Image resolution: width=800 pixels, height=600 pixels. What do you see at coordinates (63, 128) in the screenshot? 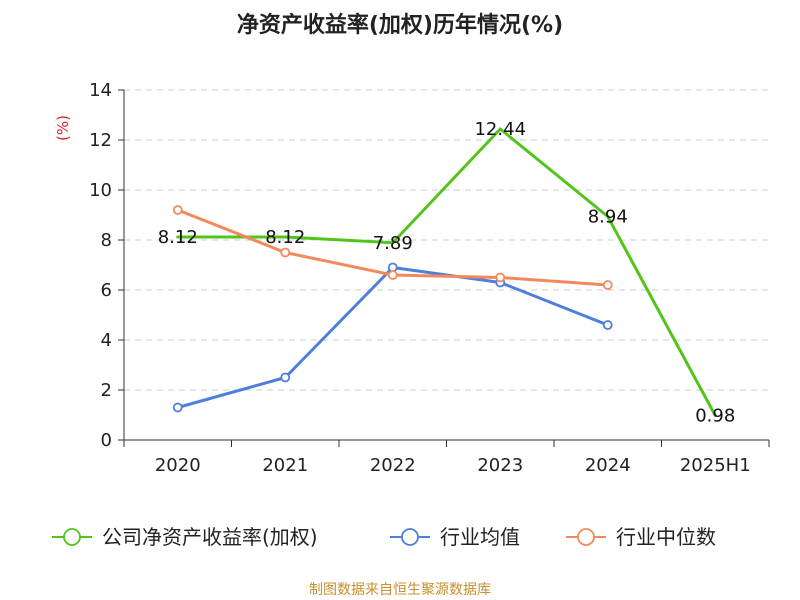
I see `y-axis-label: (%)` at bounding box center [63, 128].